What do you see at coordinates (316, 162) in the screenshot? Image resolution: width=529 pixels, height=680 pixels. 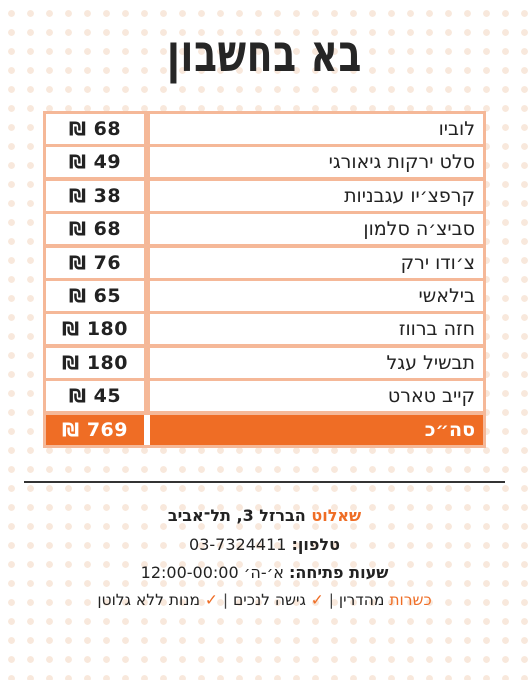 I see `item-name: סלט ירקות גיאורגי` at bounding box center [316, 162].